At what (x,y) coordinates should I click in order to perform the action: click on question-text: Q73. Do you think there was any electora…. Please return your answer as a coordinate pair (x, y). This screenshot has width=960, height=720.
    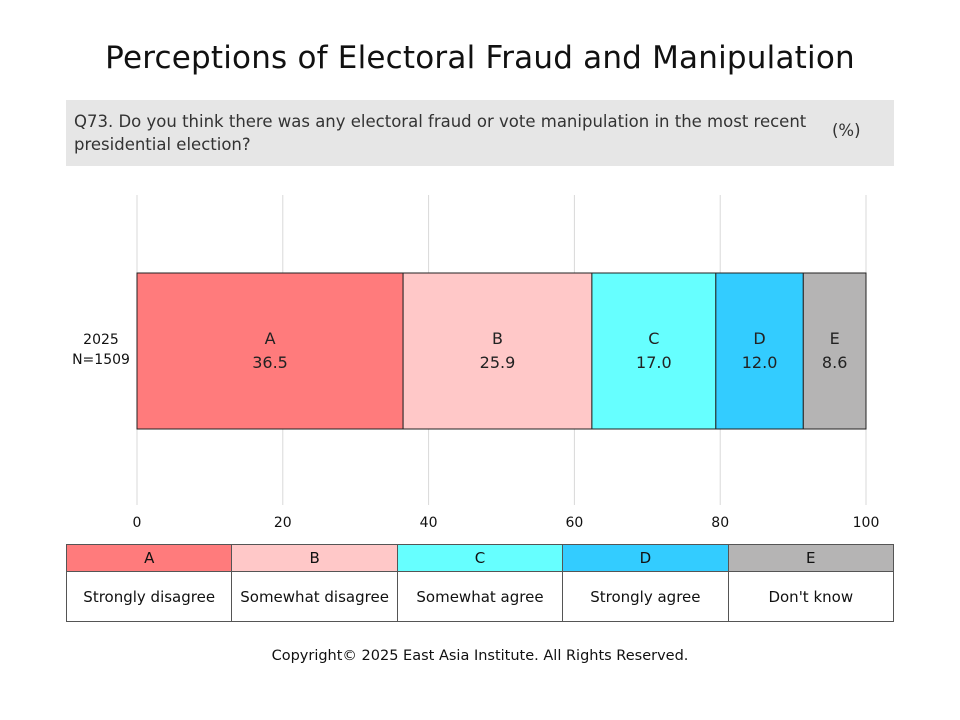
    Looking at the image, I should click on (440, 133).